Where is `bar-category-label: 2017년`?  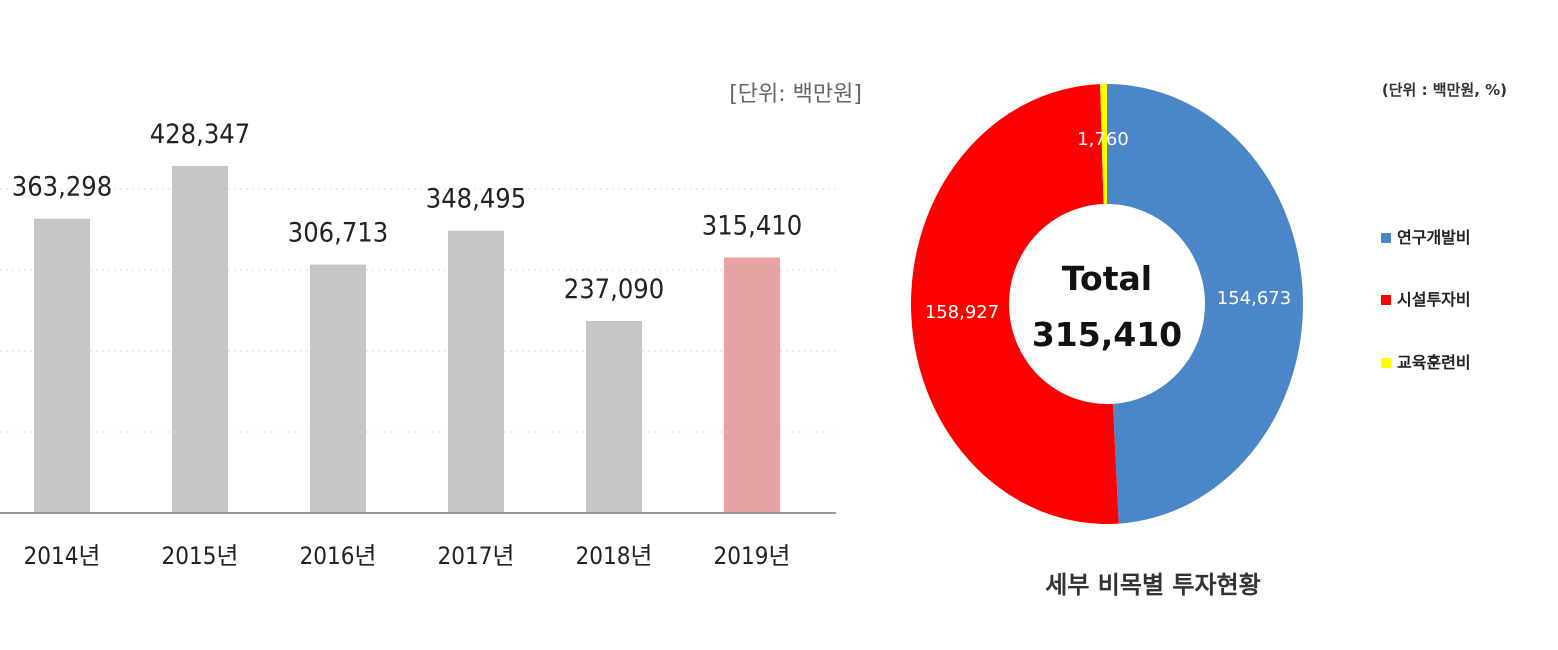 bar-category-label: 2017년 is located at coordinates (475, 556).